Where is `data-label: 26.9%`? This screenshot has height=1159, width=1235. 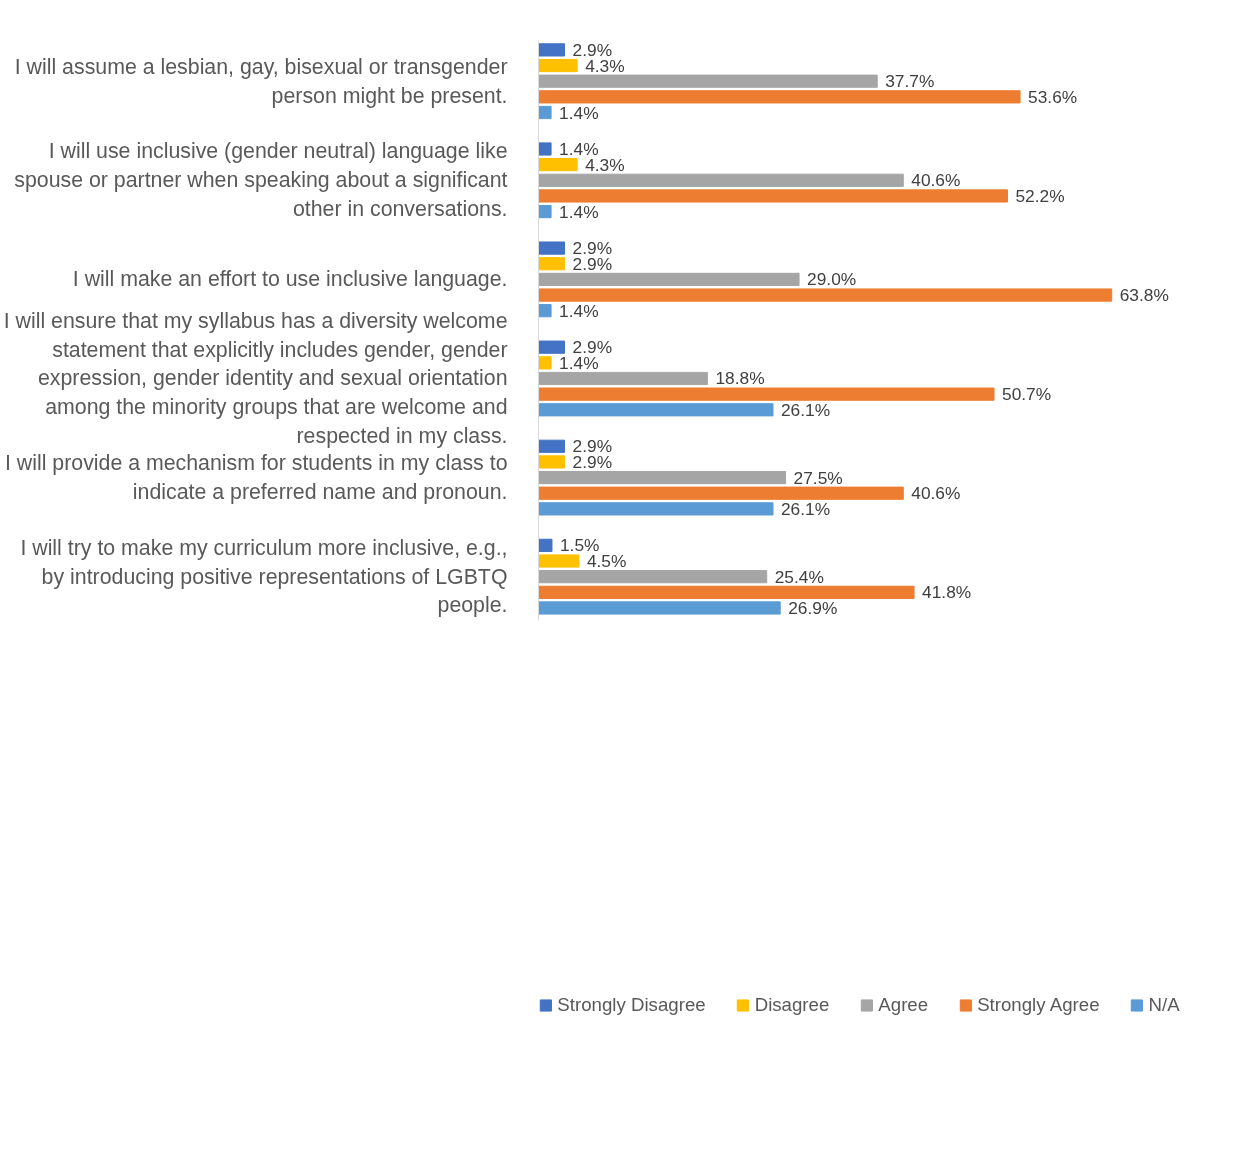
data-label: 26.9% is located at coordinates (813, 607).